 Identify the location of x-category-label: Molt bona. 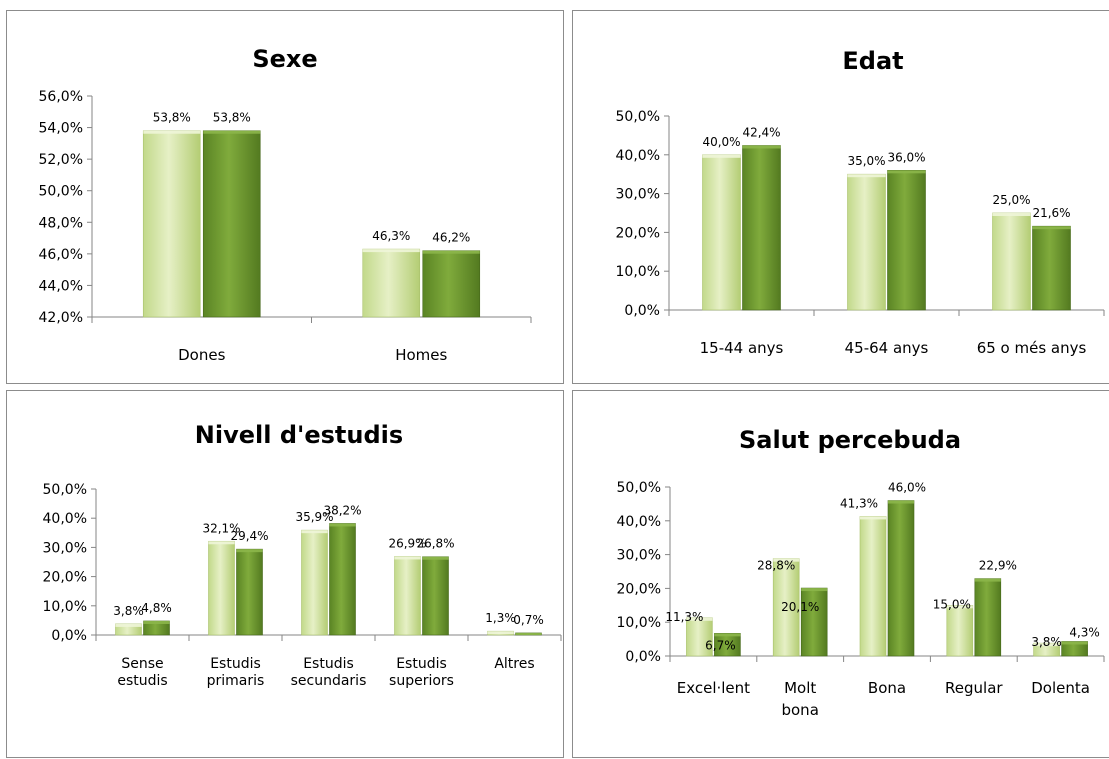
(799, 699).